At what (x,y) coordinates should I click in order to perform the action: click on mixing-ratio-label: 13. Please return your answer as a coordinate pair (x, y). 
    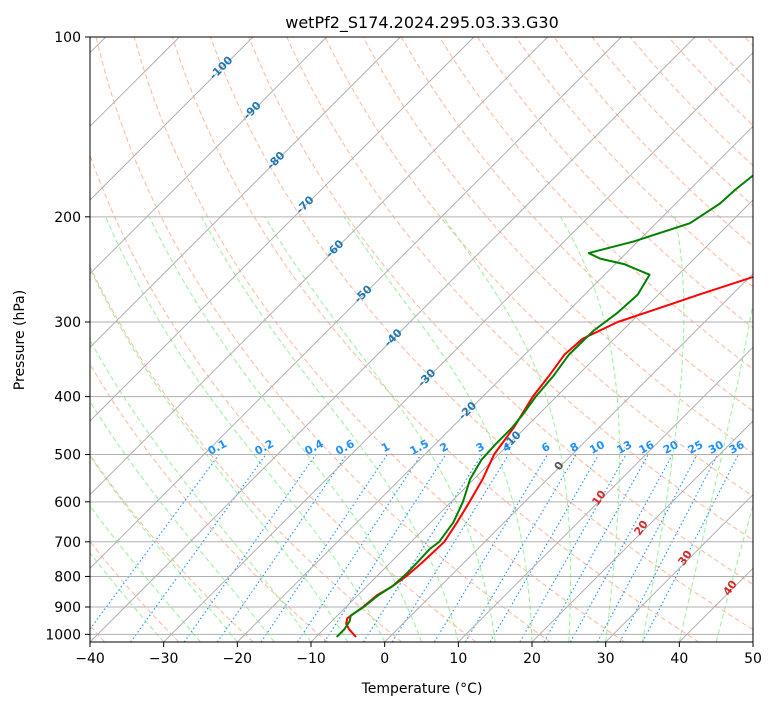
    Looking at the image, I should click on (625, 447).